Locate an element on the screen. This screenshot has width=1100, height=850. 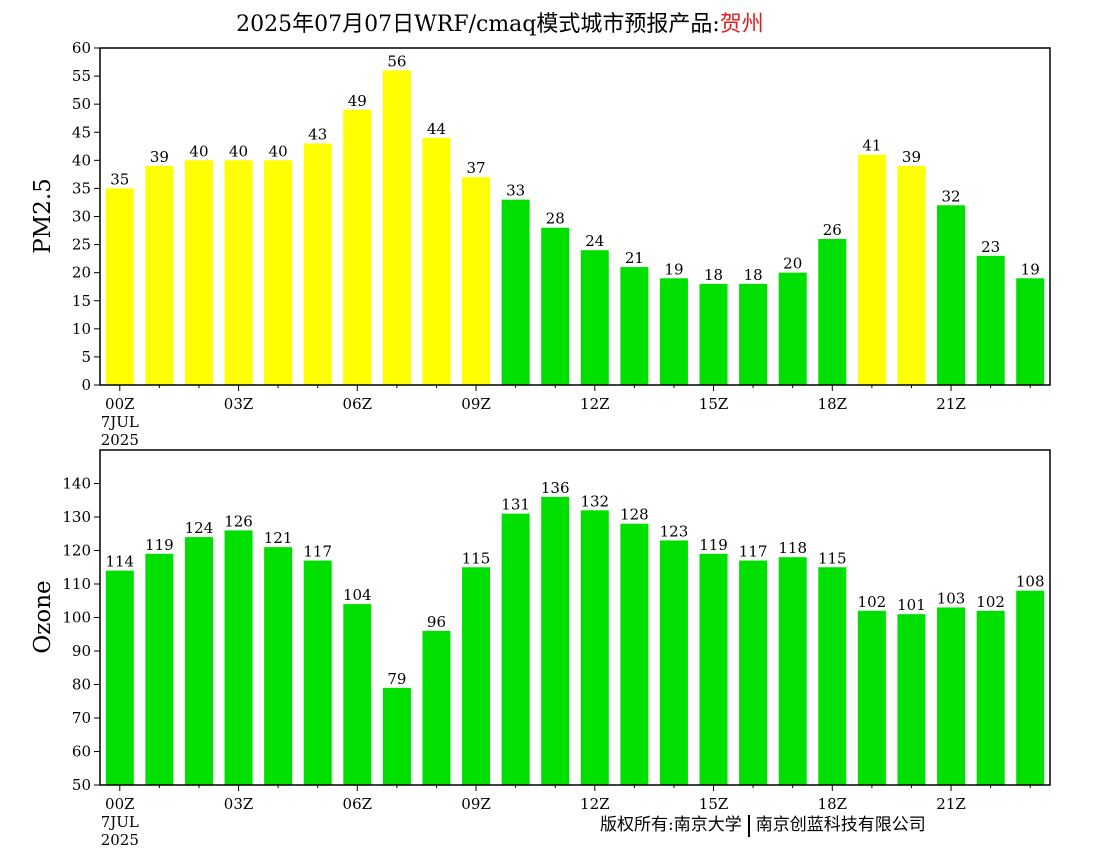
pm25-ytick-label: 50 is located at coordinates (81, 104).